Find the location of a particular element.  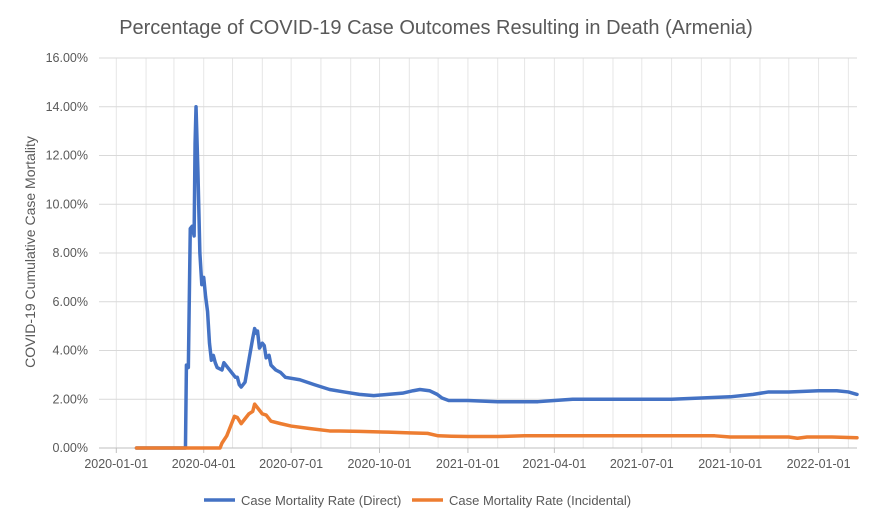

y-tick-label: 8.00% is located at coordinates (70, 253).